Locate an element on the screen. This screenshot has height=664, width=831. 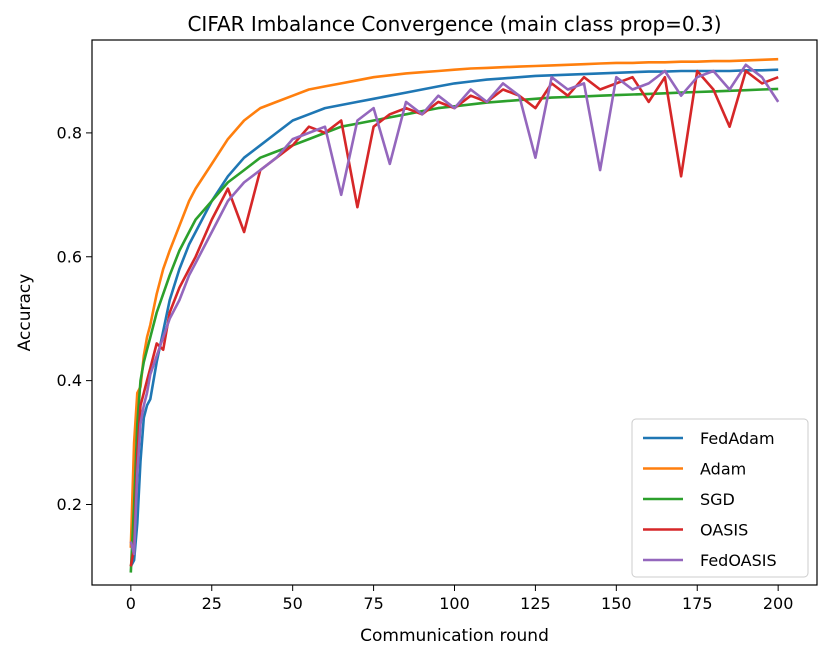
y-axis-ticks: 0.2 0.4 0.6 0.8 is located at coordinates (74, 318).